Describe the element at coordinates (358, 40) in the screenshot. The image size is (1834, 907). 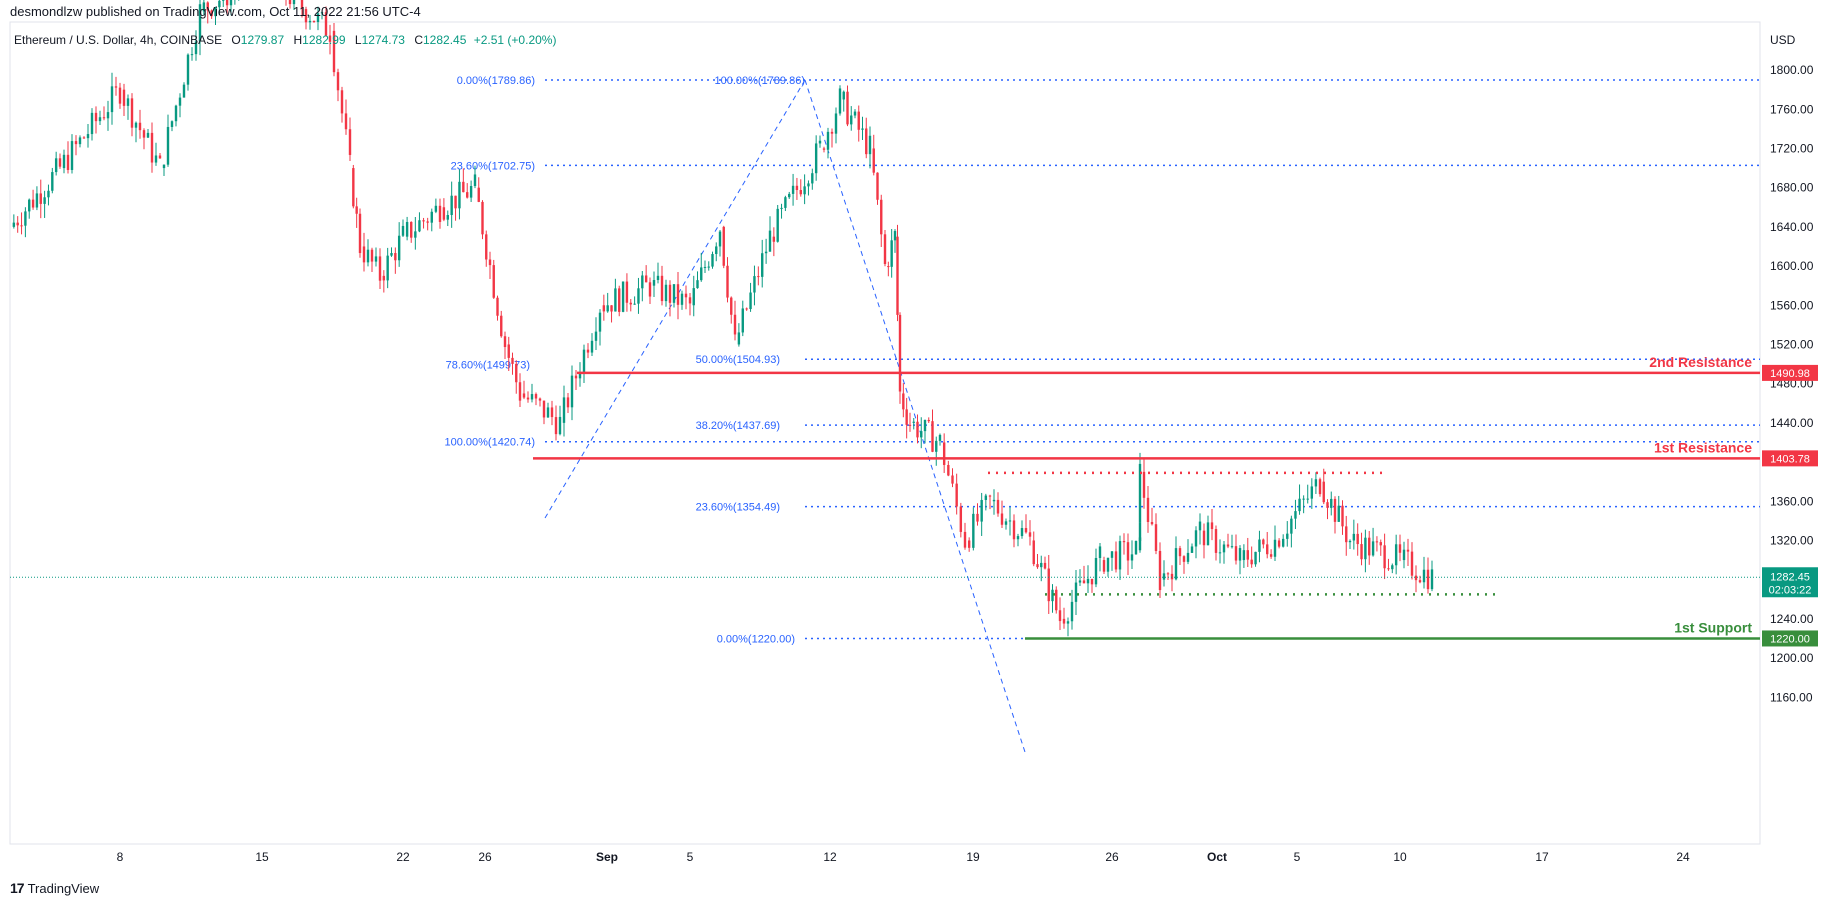
I see `low-label: L` at that location.